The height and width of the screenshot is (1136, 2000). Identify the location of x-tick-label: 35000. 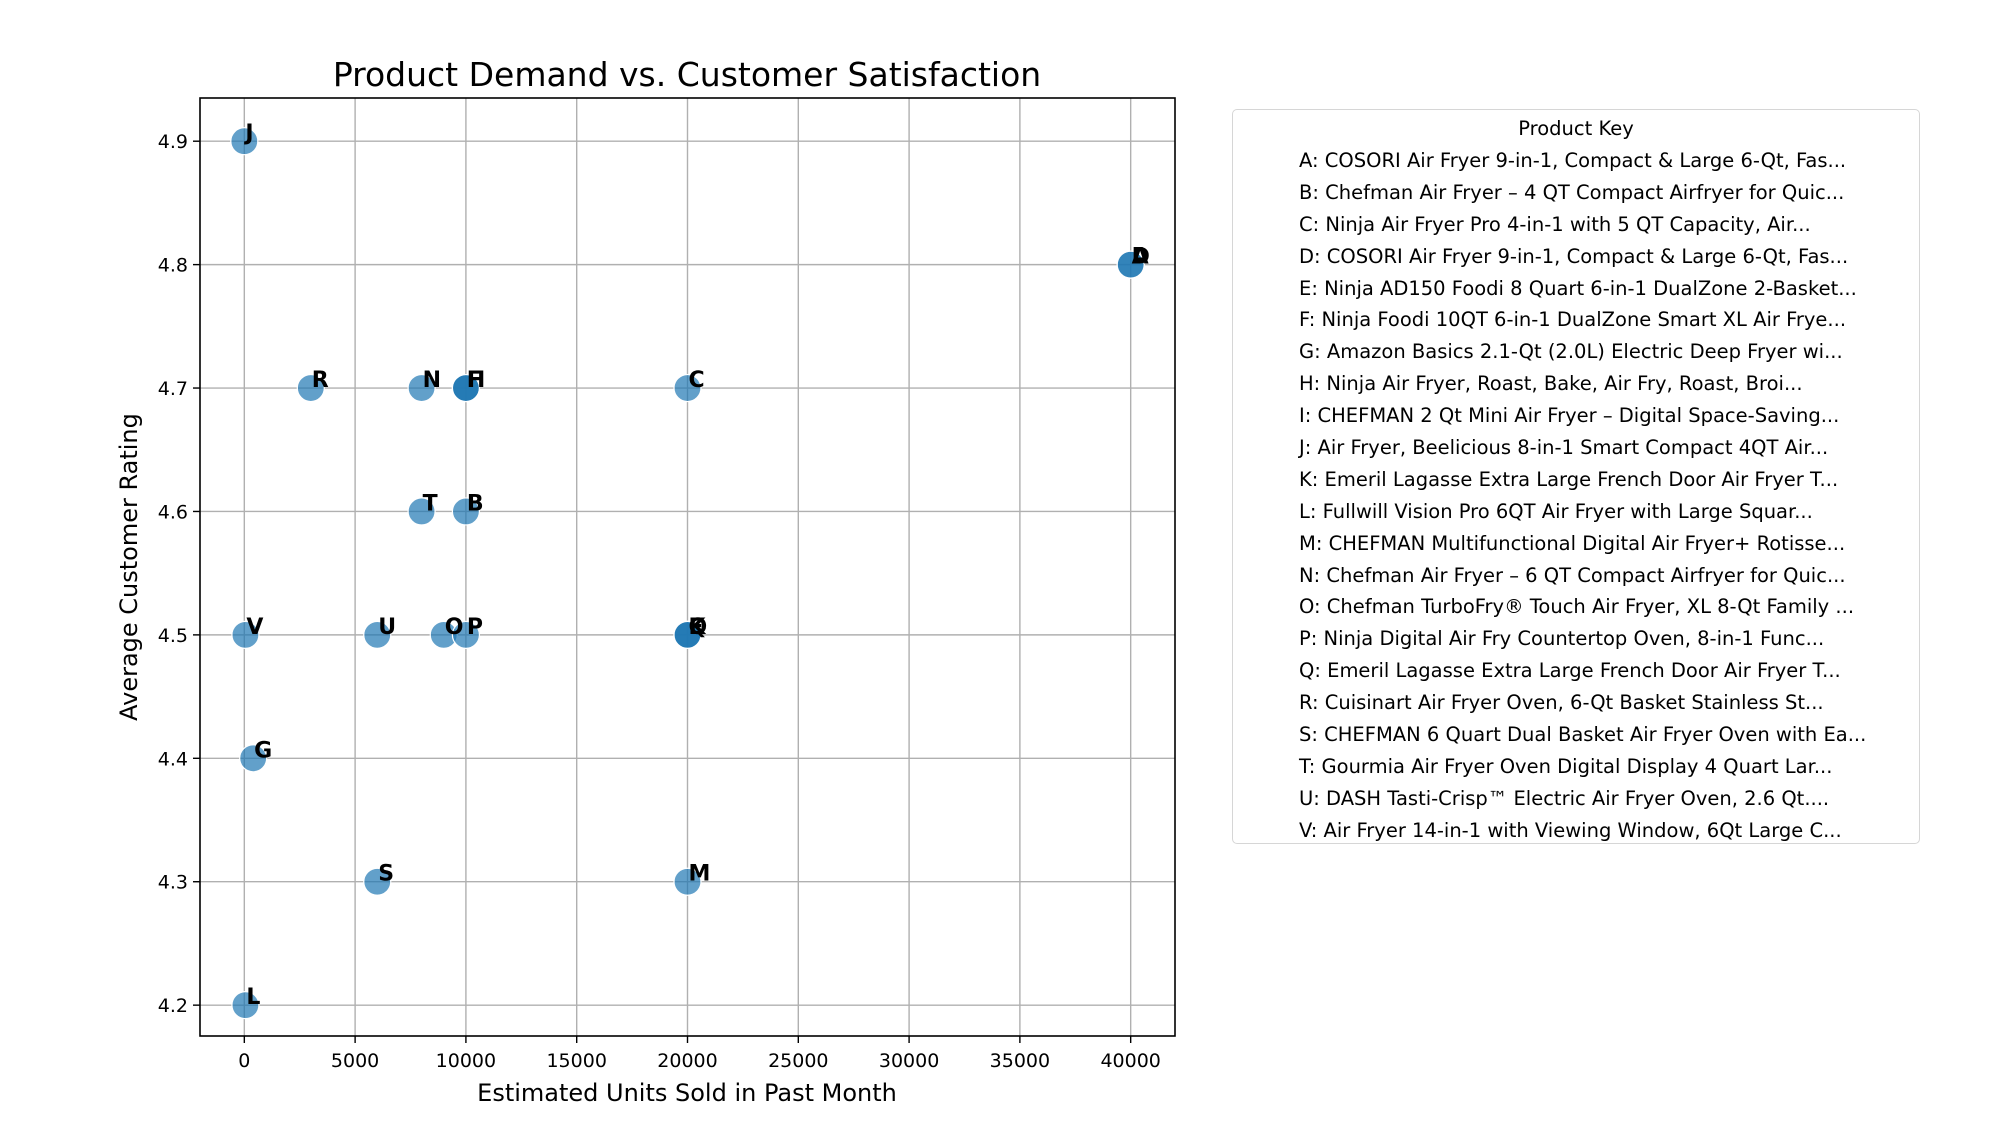
(1020, 1061).